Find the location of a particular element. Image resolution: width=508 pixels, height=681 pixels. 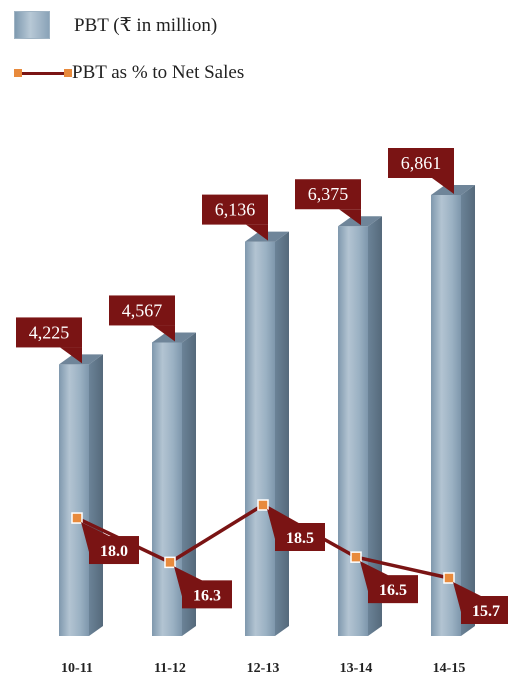

x-tick-label: 13-14 is located at coordinates (356, 668).